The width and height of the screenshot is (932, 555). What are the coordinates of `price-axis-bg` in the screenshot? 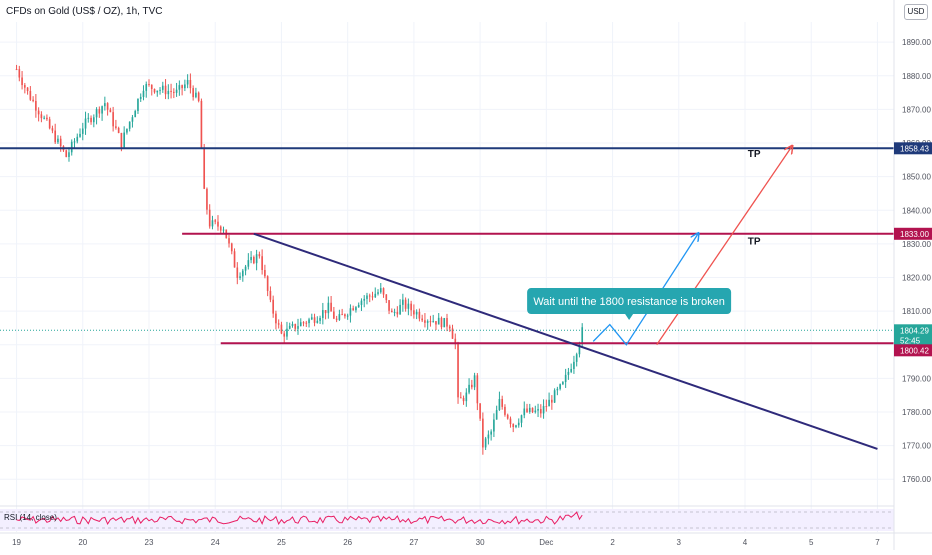 It's located at (913, 275).